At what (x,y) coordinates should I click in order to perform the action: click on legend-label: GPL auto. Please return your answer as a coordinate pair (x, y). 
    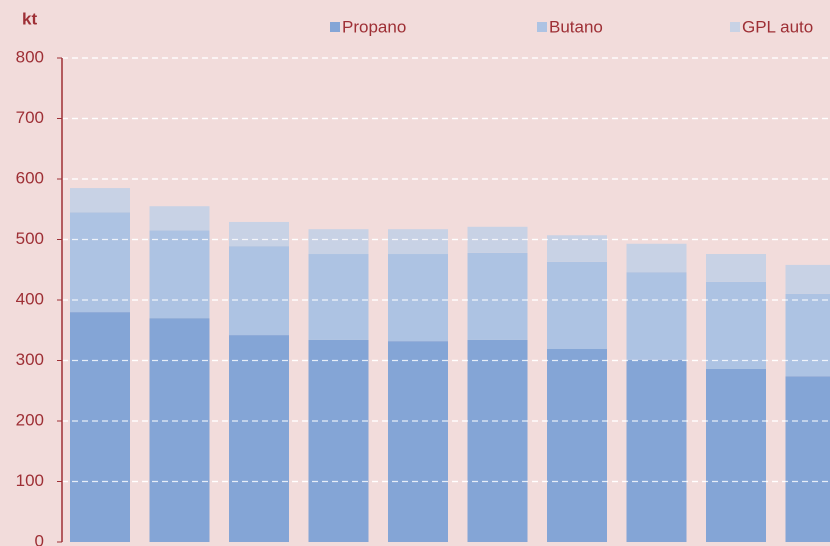
    Looking at the image, I should click on (777, 26).